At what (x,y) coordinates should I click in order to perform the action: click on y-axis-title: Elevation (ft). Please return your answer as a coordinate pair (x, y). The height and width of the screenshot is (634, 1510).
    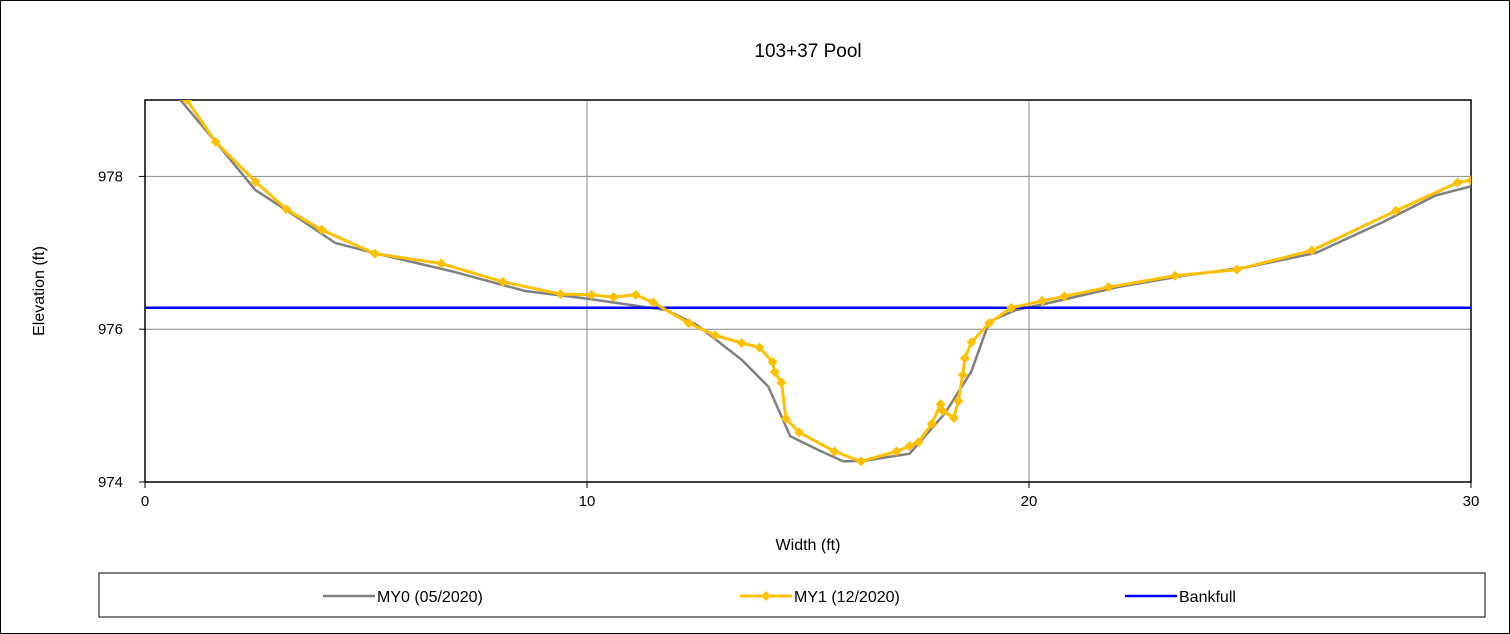
    Looking at the image, I should click on (39, 291).